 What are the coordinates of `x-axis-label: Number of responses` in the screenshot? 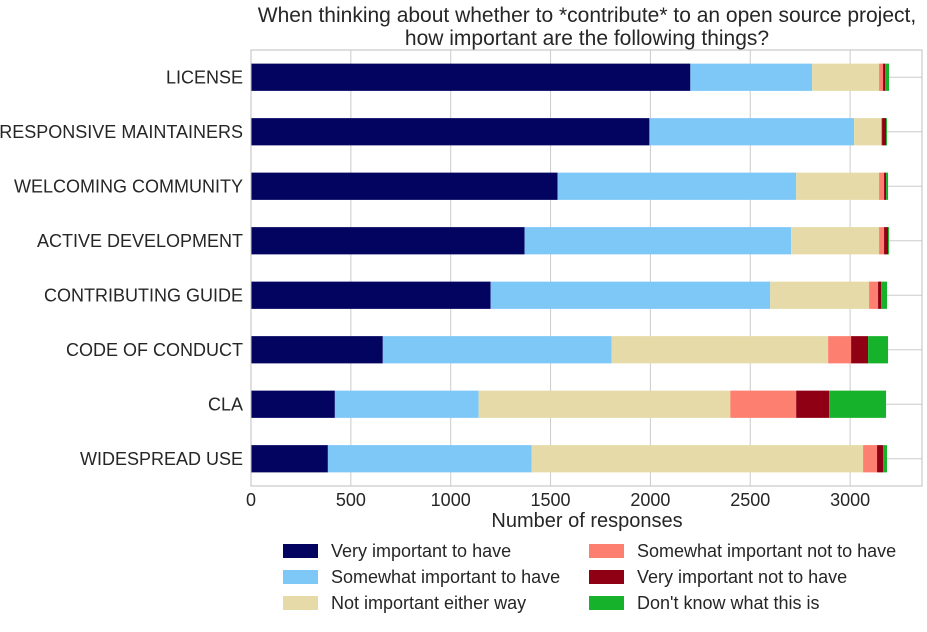 It's located at (586, 521).